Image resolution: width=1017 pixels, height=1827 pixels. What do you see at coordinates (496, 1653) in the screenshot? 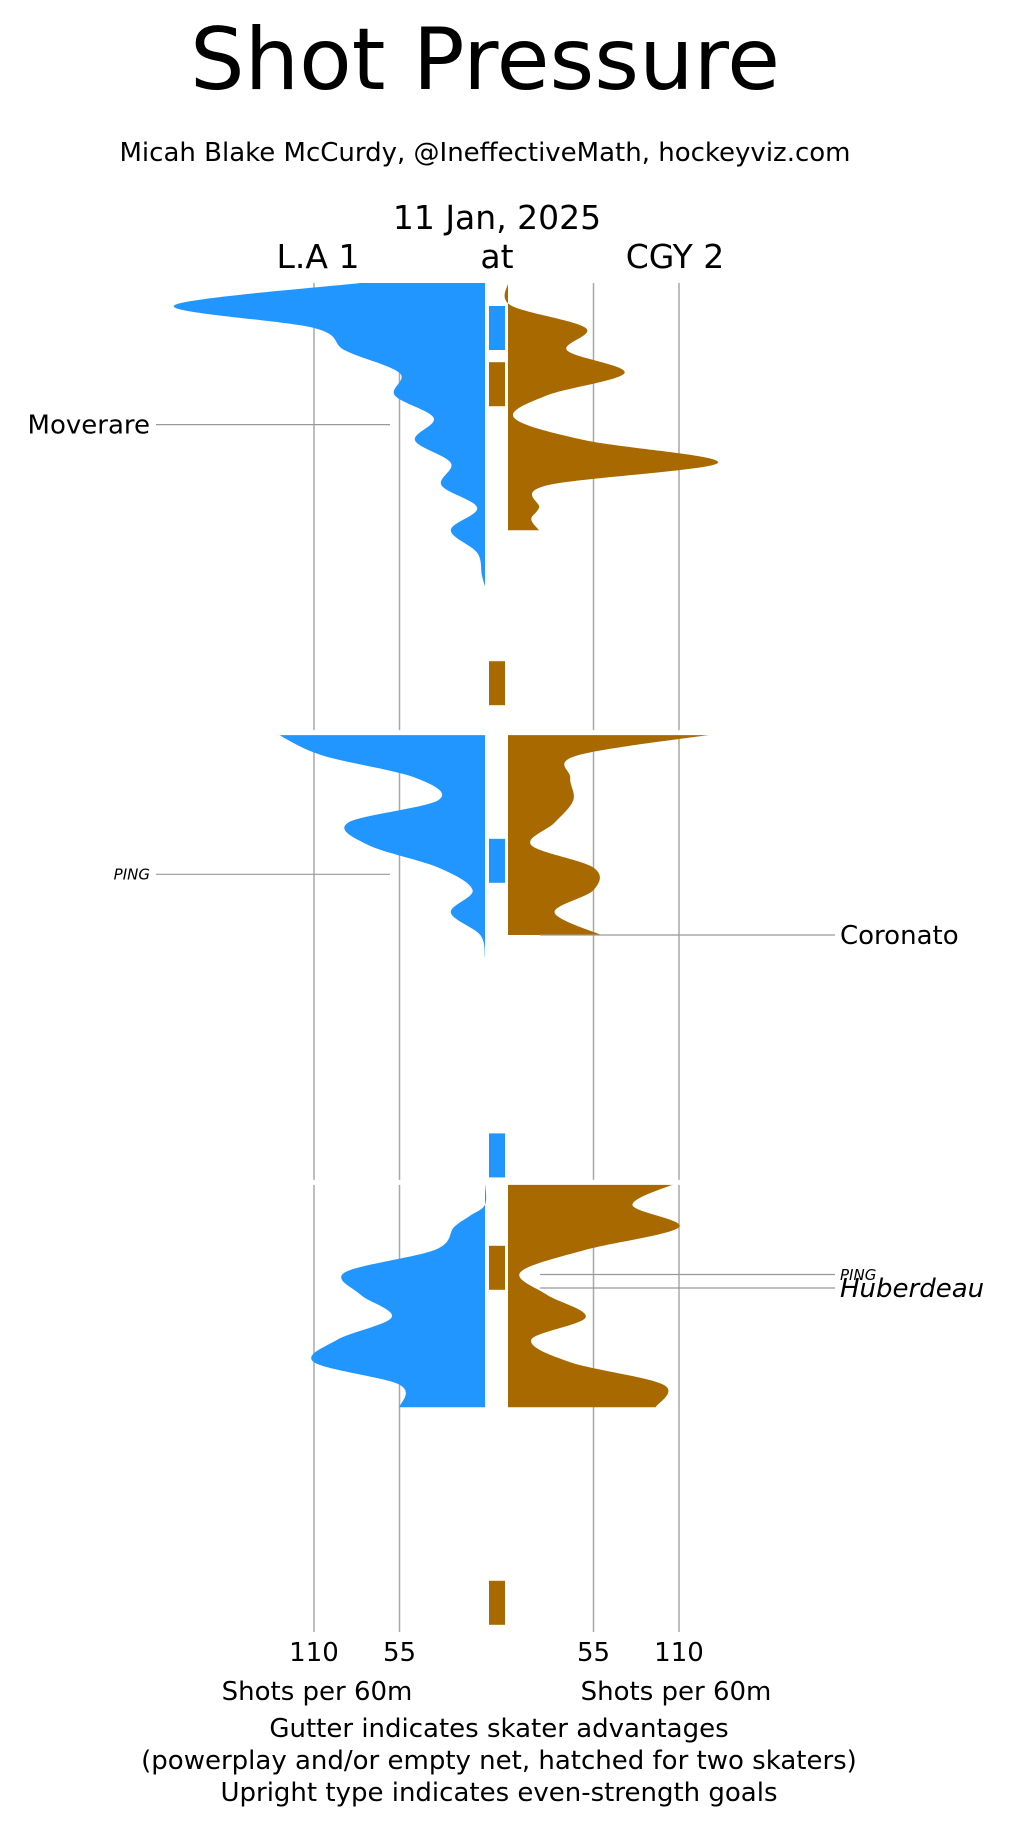
I see `axis-ticks: 110 55 55 110` at bounding box center [496, 1653].